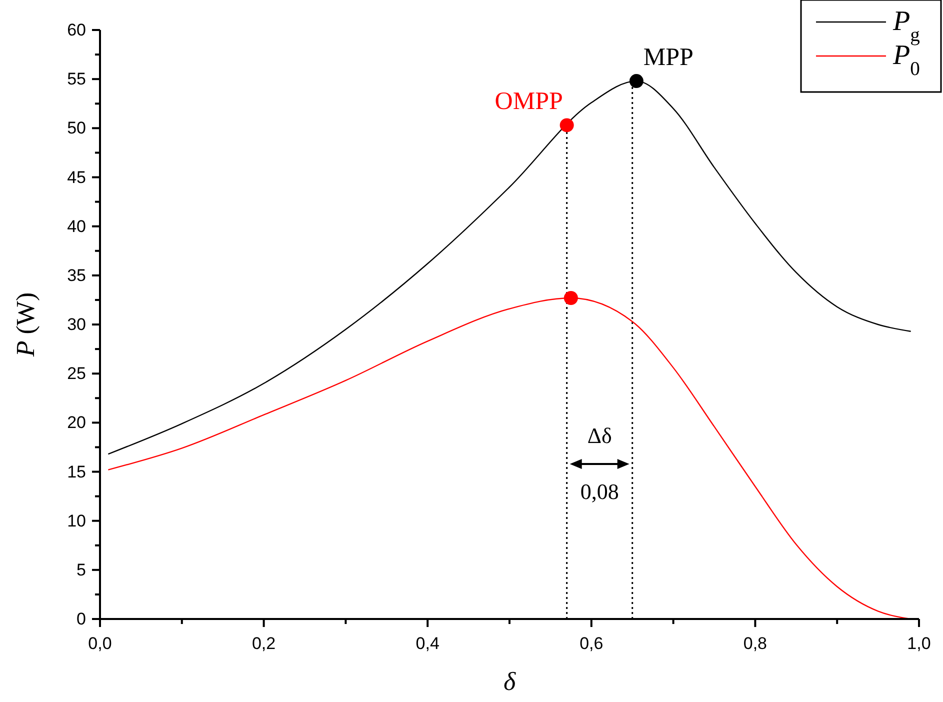 The height and width of the screenshot is (702, 943). I want to click on y-tick-label: 35, so click(76, 275).